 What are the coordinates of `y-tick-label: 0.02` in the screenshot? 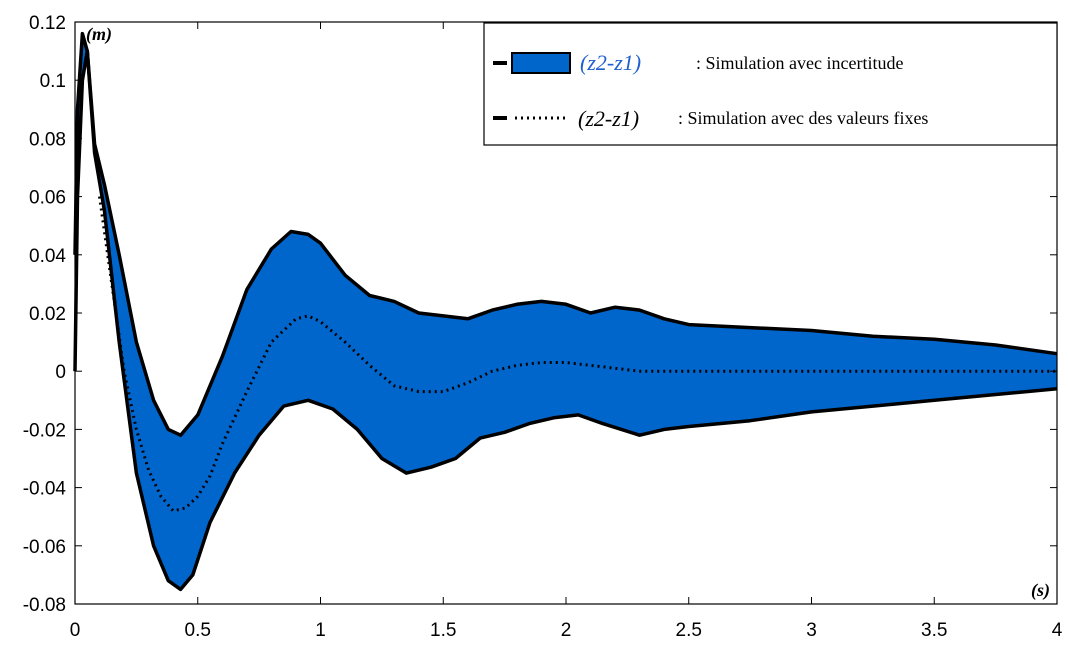 It's located at (47, 314).